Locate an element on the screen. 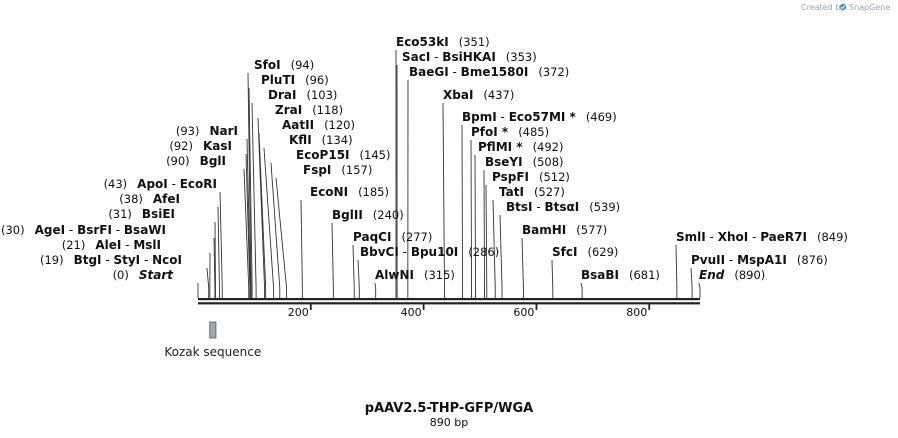 The image size is (898, 438). site-position-bbvci: (286) is located at coordinates (483, 252).